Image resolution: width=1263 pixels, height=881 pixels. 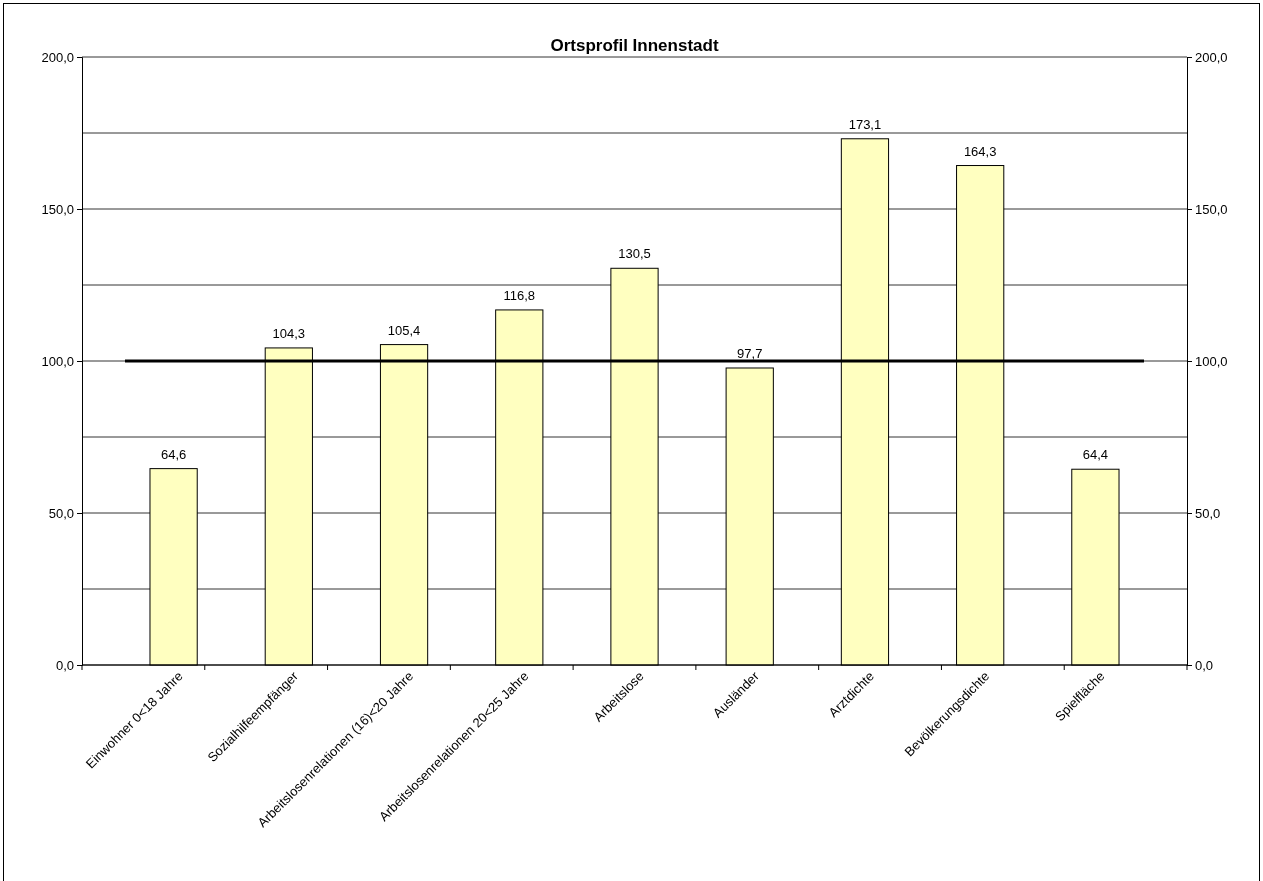 I want to click on y2-tick-label: 150,0, so click(x=1211, y=209).